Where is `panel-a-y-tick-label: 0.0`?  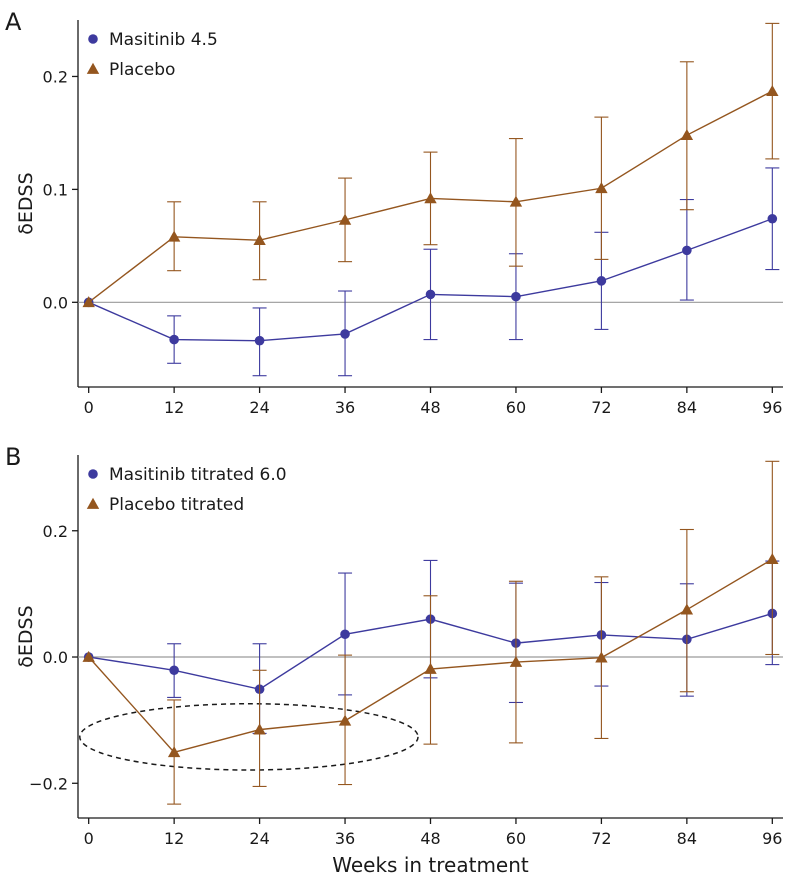 panel-a-y-tick-label: 0.0 is located at coordinates (55, 302).